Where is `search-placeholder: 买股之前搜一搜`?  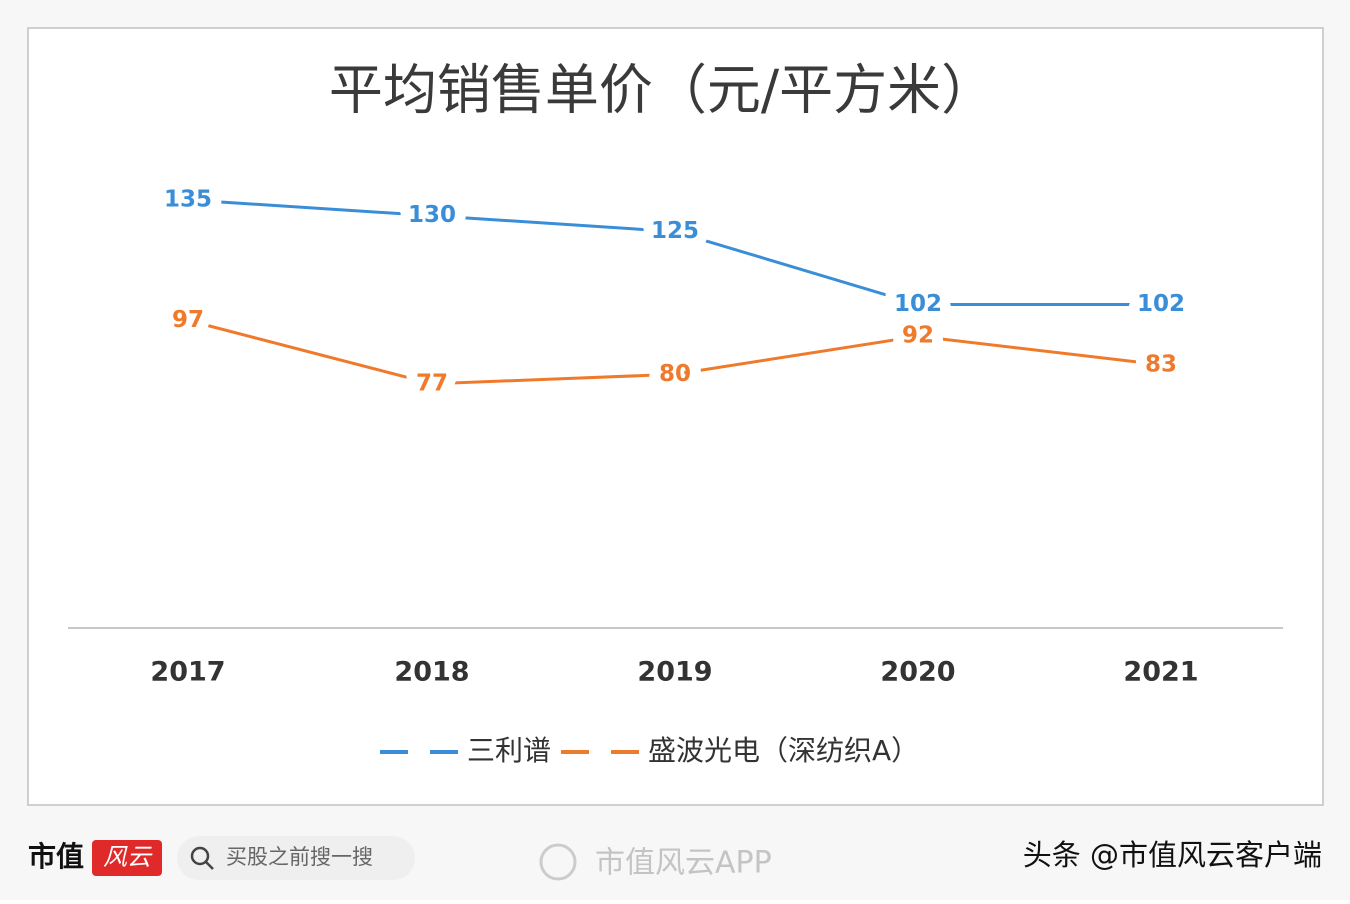 search-placeholder: 买股之前搜一搜 is located at coordinates (299, 857).